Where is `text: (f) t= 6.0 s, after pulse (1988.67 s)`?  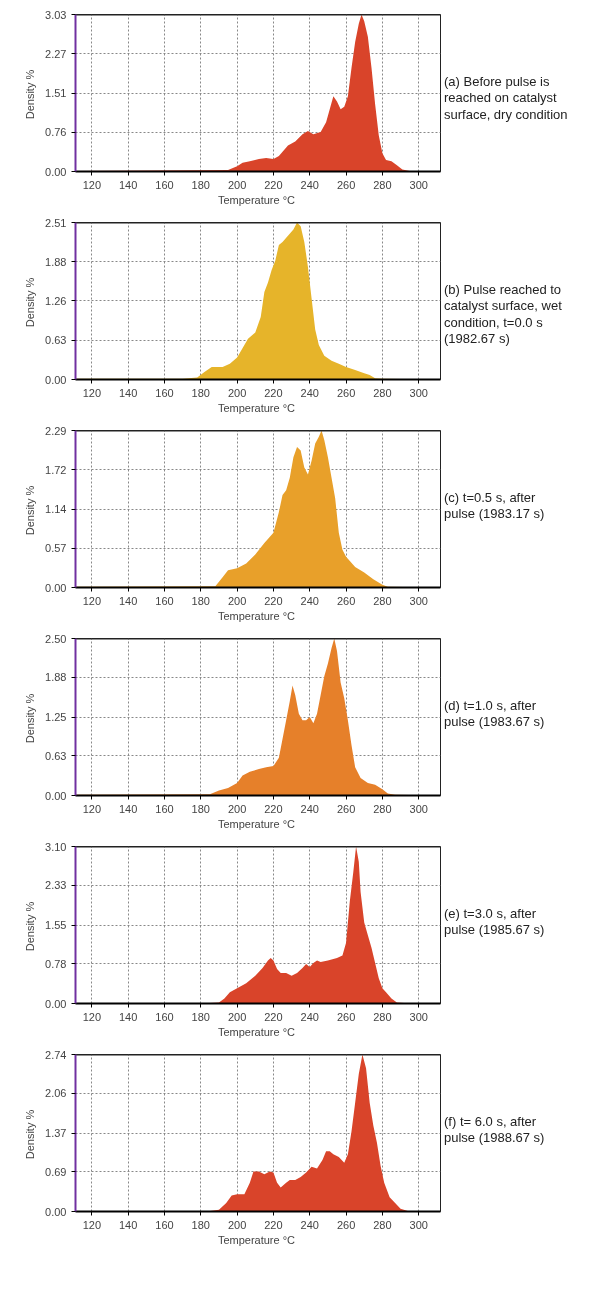
text: (f) t= 6.0 s, after pulse (1988.67 s) is located at coordinates (494, 1130).